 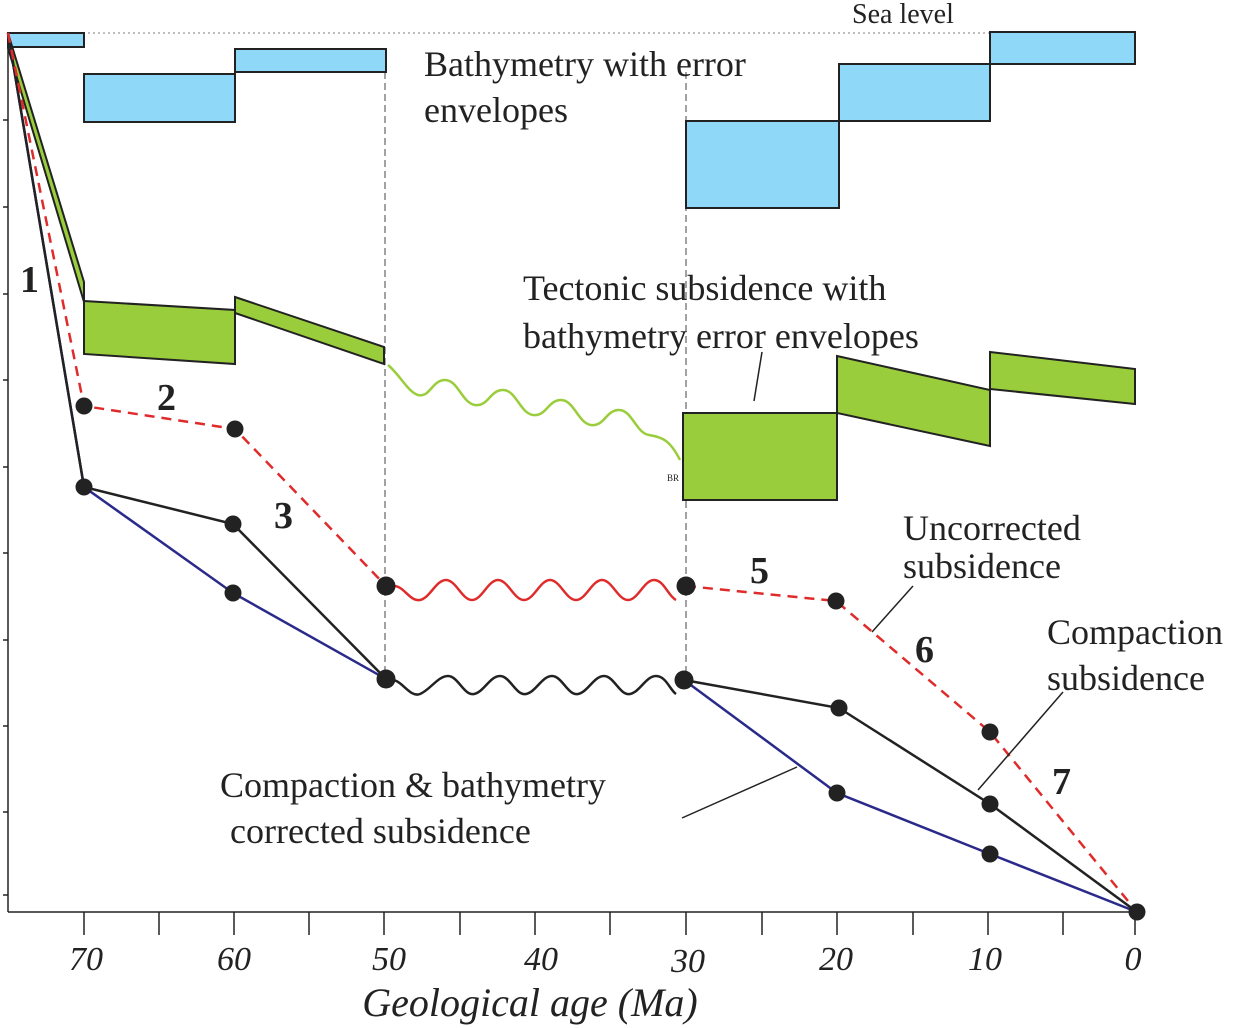 I want to click on compaction-label-line1: Compaction, so click(x=1135, y=632).